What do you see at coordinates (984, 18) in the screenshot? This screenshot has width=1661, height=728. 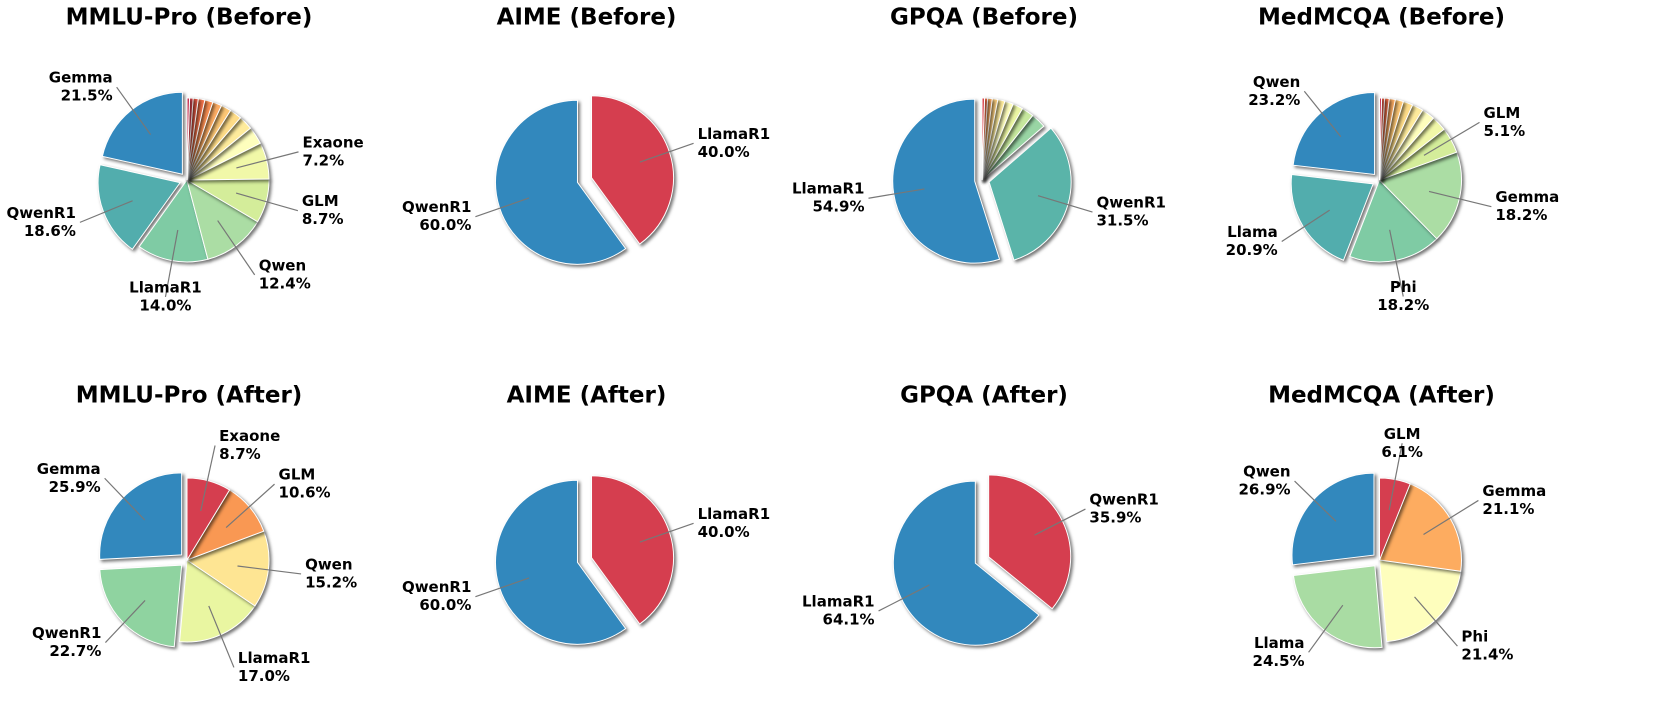 I see `chart-title: GPQA (Before)` at bounding box center [984, 18].